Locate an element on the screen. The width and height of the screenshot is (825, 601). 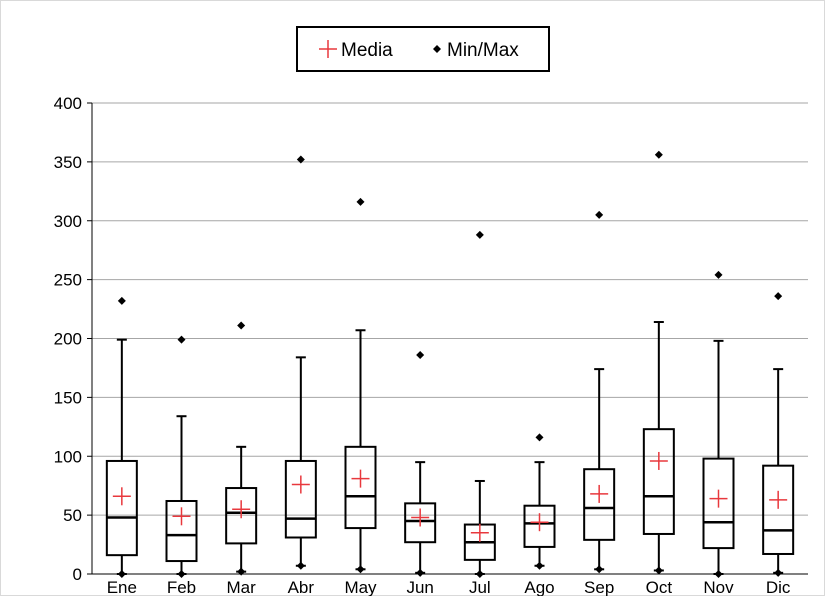
box-ago is located at coordinates (539, 501).